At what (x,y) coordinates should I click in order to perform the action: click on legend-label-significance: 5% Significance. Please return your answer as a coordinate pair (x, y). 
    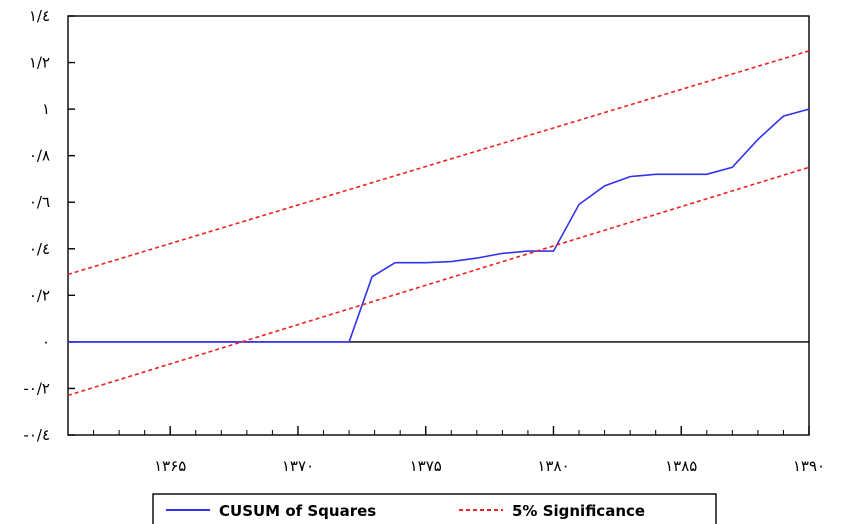
    Looking at the image, I should click on (578, 511).